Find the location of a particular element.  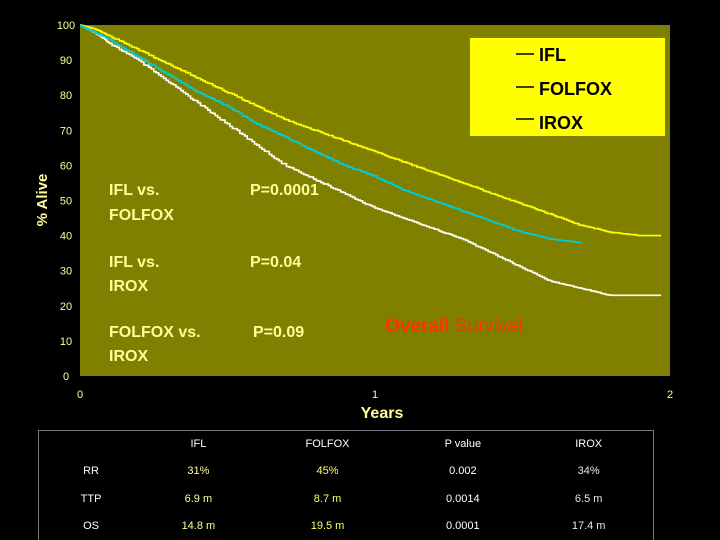

table-cell: 34% is located at coordinates (588, 471).